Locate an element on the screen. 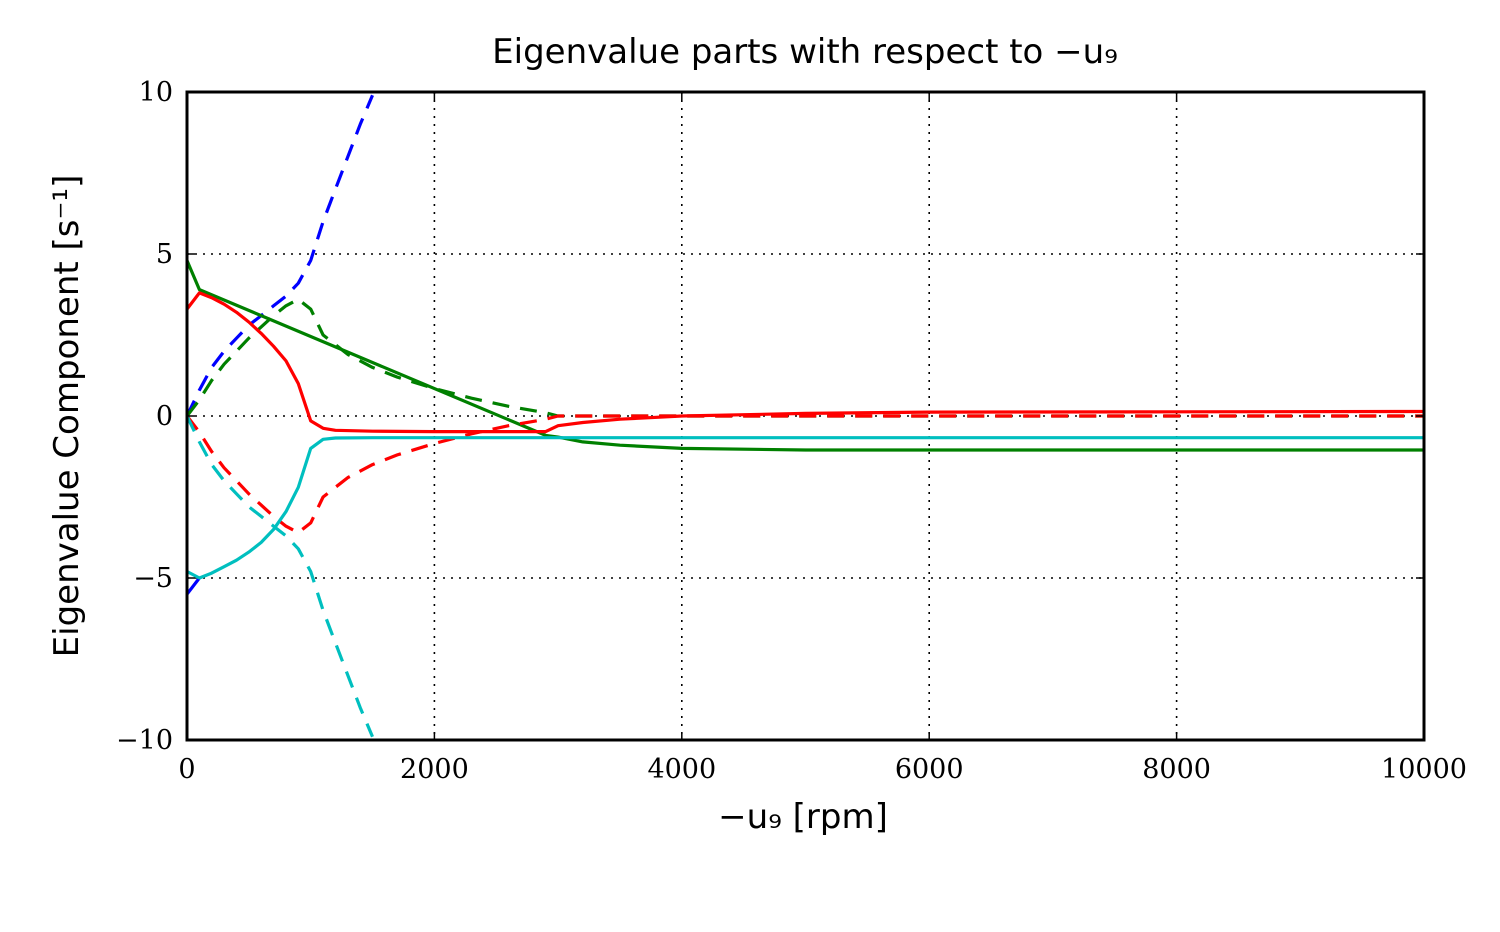 The image size is (1500, 932). series-line-4-solid is located at coordinates (805, 362).